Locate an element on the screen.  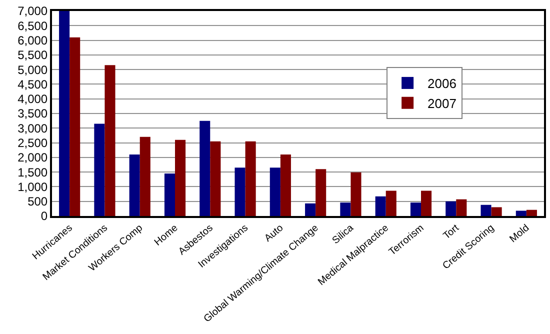
y-tick-label: 4,500 is located at coordinates (33, 84).